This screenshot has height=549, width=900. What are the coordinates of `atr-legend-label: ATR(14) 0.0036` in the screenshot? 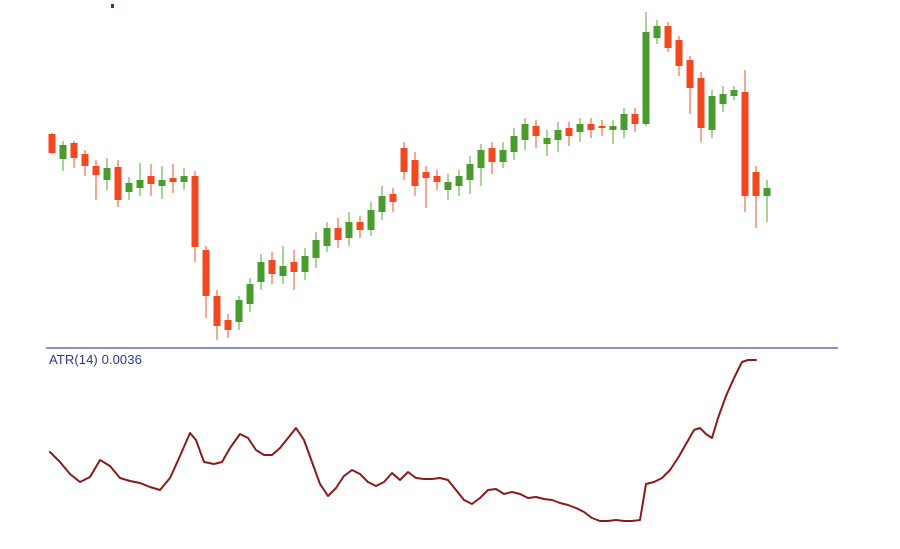 It's located at (95, 359).